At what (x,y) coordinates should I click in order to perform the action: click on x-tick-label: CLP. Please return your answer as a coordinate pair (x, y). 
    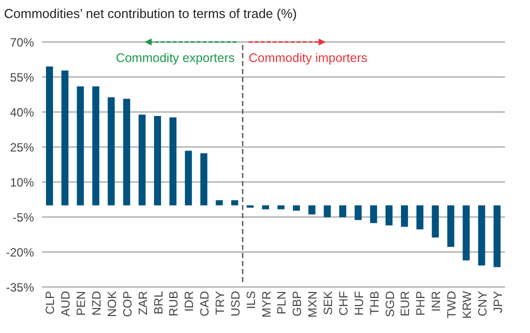
    Looking at the image, I should click on (50, 302).